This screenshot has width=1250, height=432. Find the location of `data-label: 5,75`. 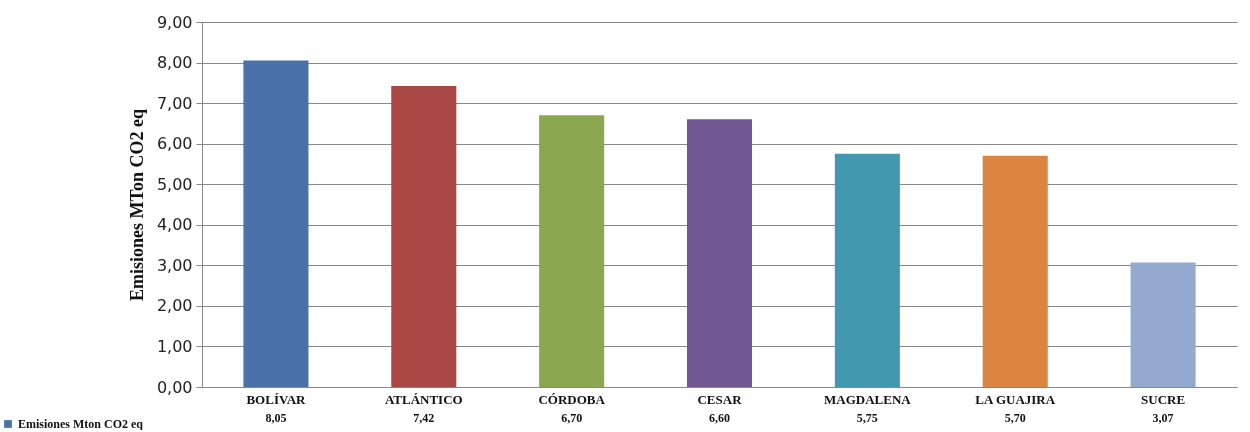

data-label: 5,75 is located at coordinates (867, 418).